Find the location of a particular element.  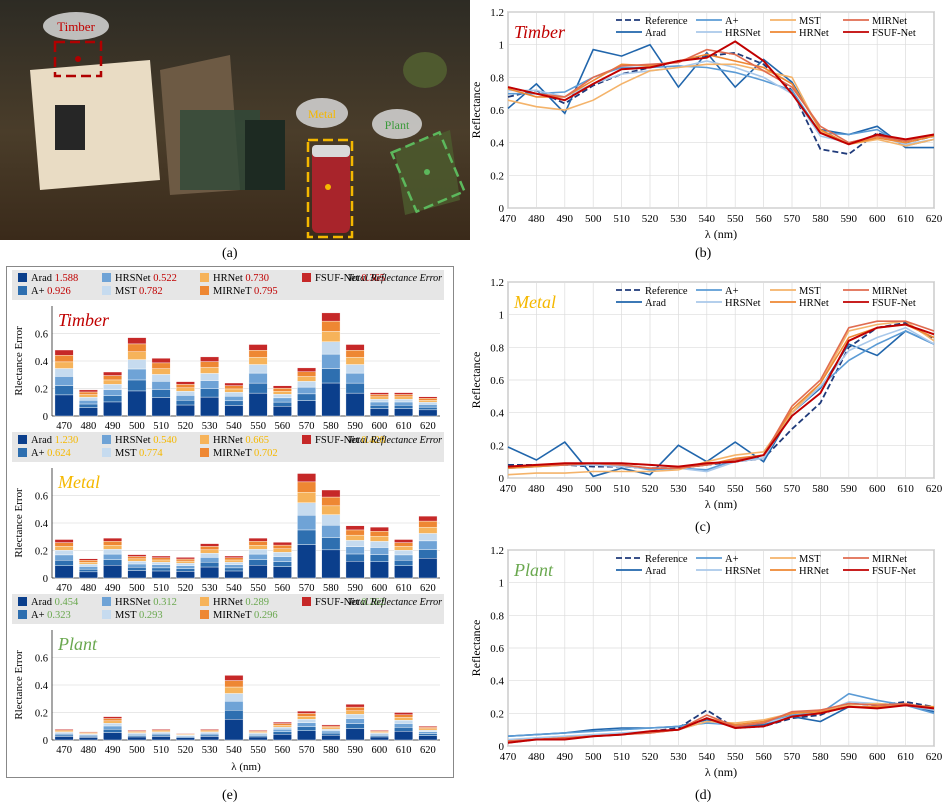

legend-entry: Arad is located at coordinates (656, 33).